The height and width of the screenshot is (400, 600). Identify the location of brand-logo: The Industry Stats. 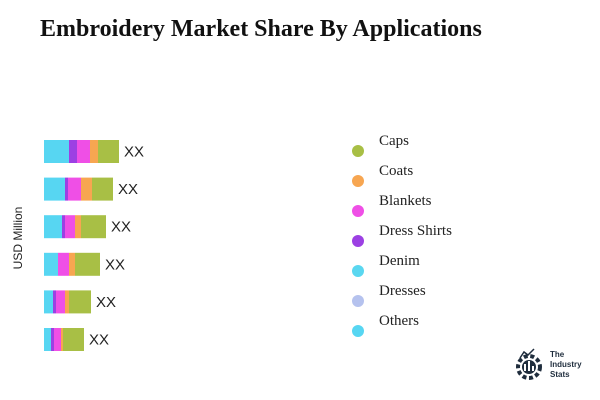
(552, 365).